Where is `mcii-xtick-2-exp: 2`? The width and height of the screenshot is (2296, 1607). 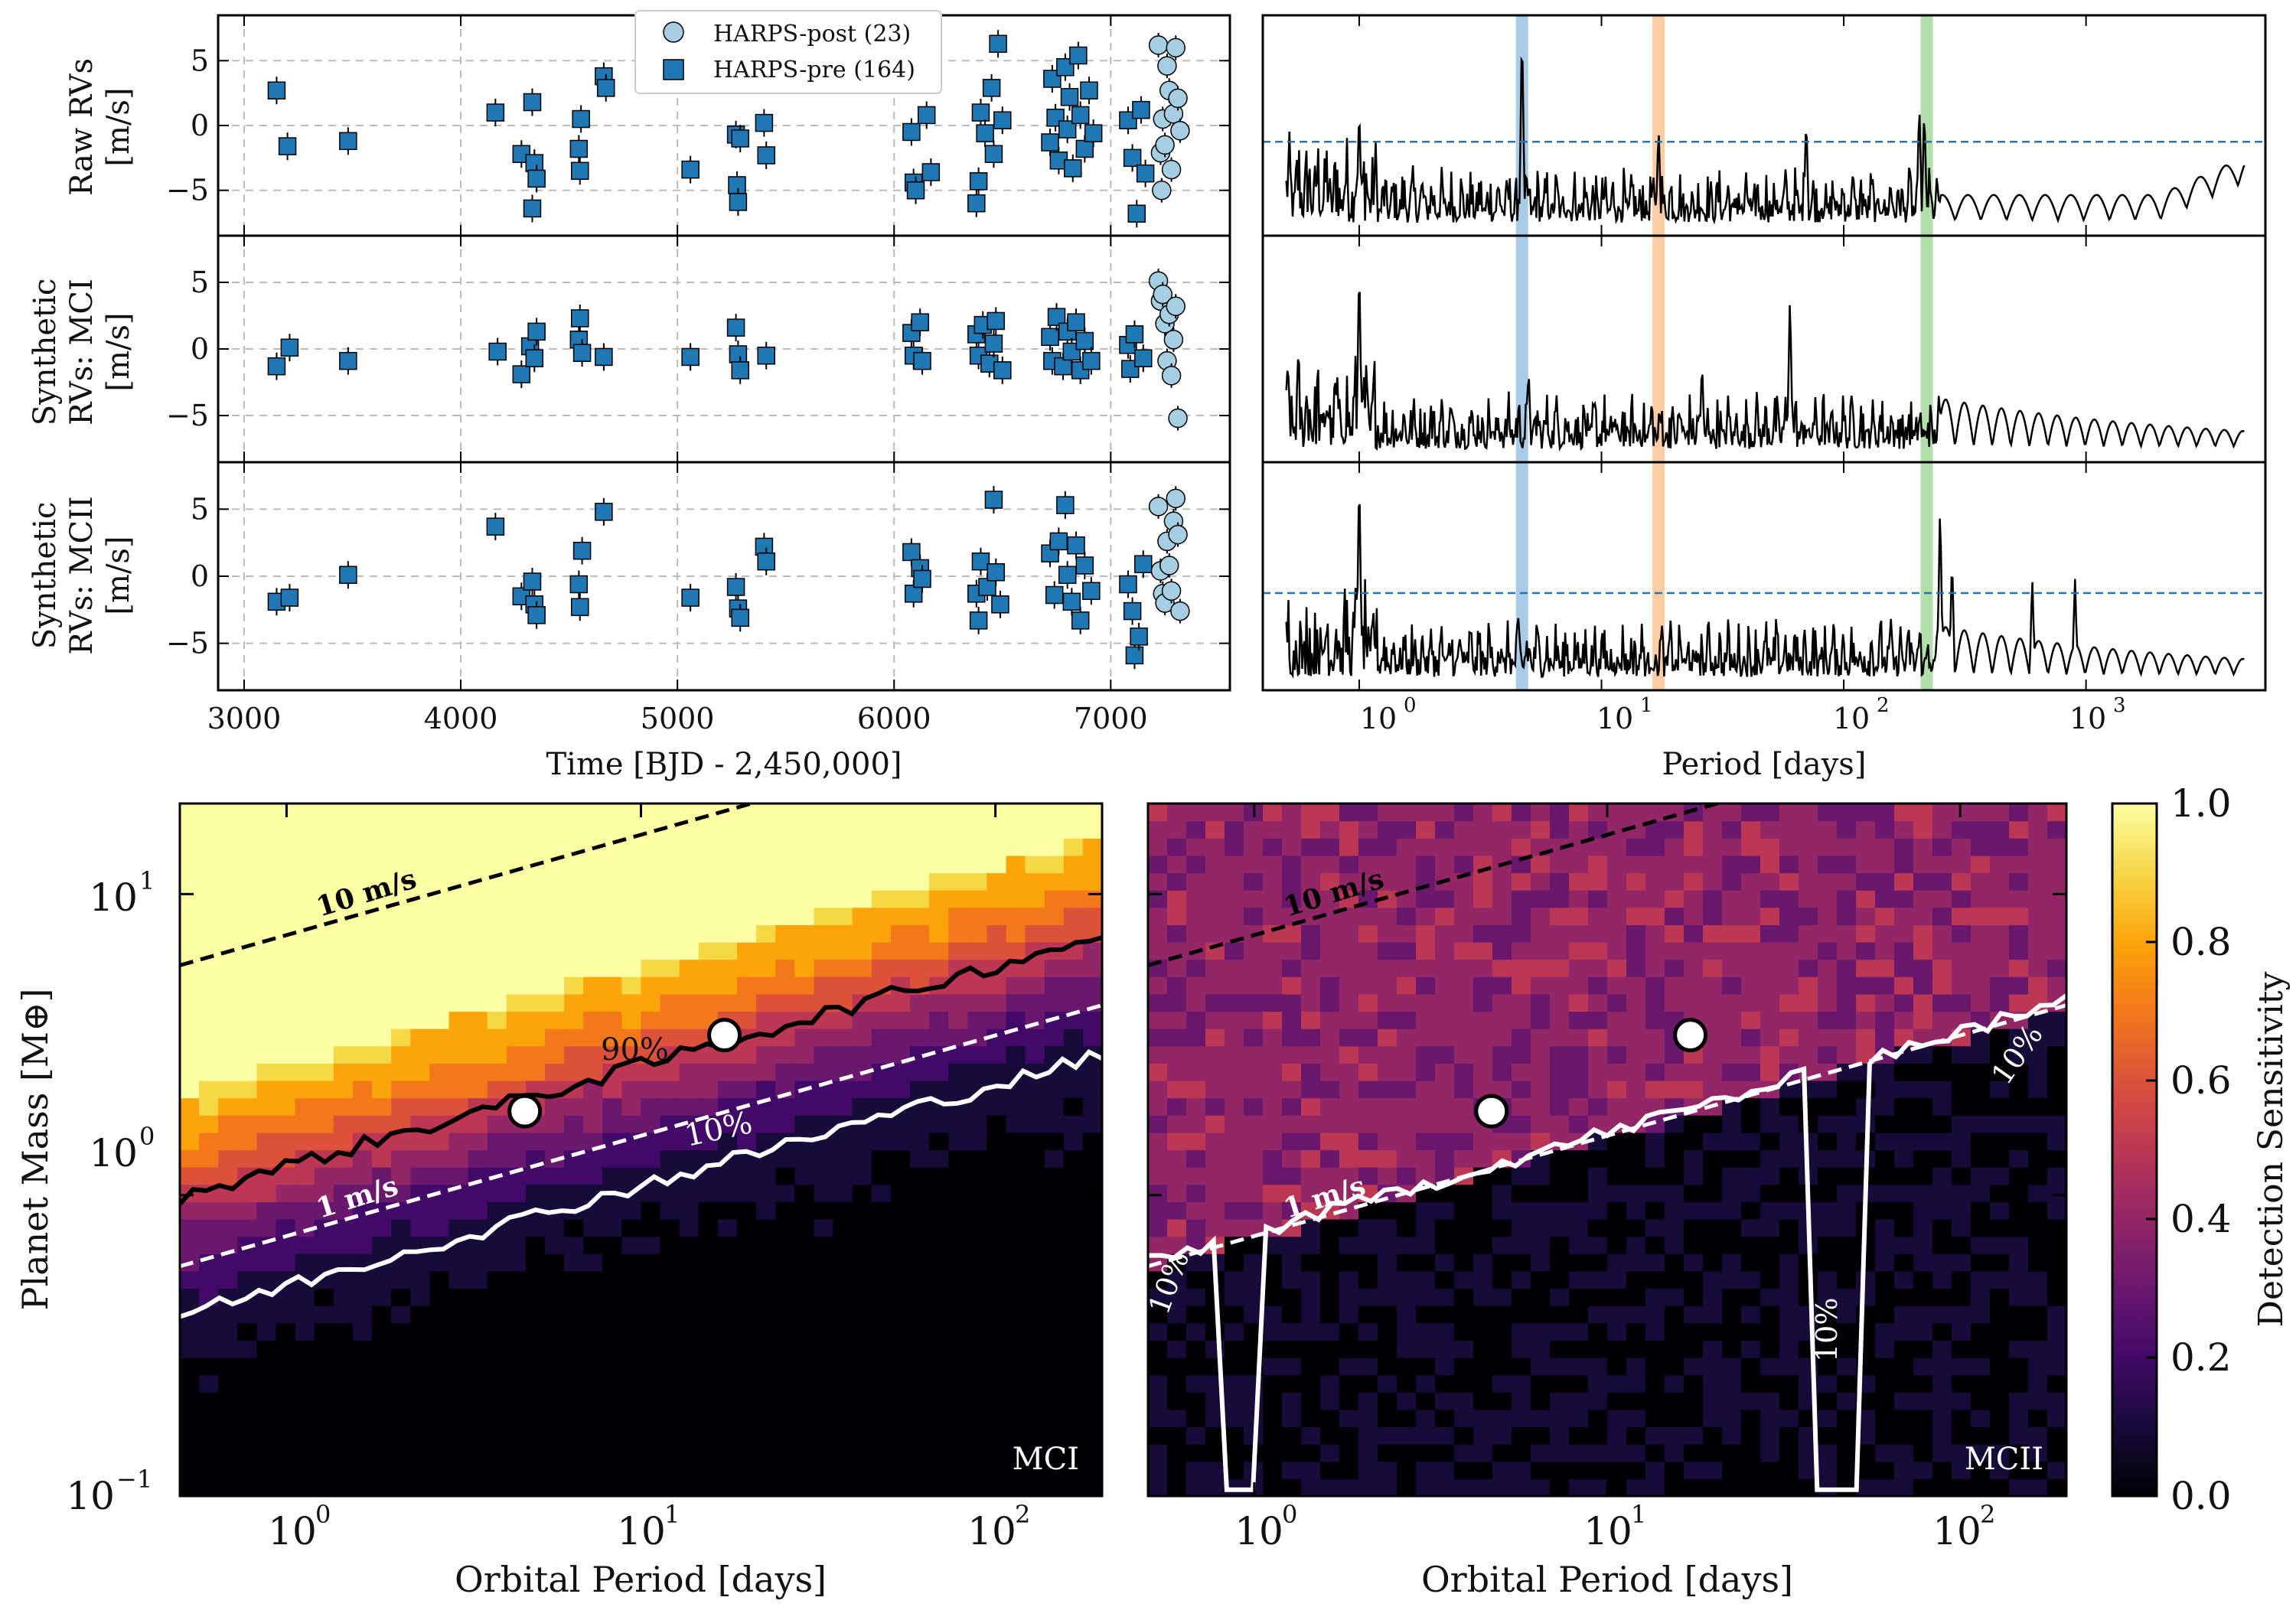
mcii-xtick-2-exp: 2 is located at coordinates (1987, 1514).